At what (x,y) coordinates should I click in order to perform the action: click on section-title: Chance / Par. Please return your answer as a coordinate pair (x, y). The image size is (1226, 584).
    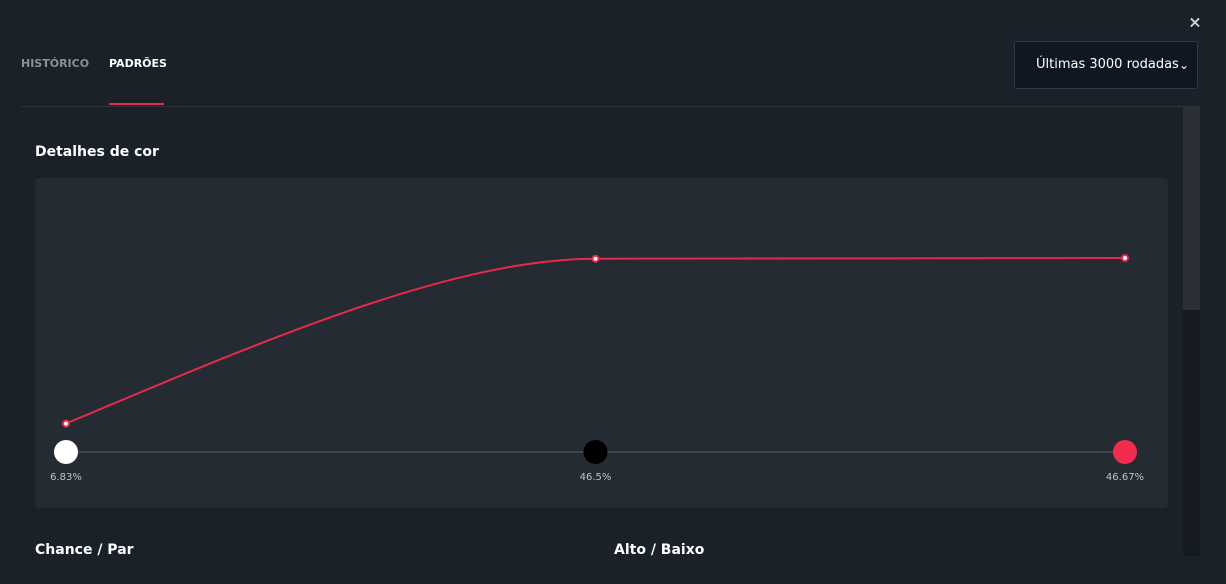
    Looking at the image, I should click on (84, 550).